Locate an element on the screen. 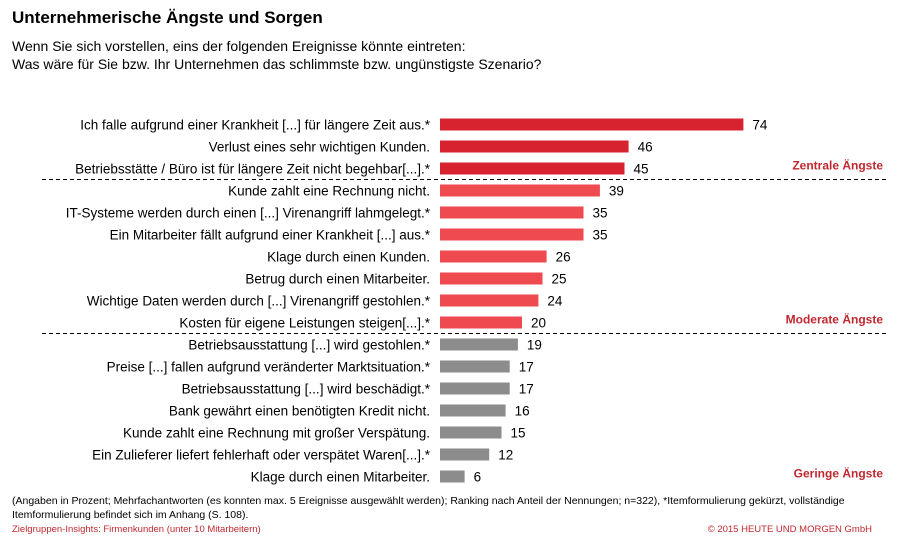  copyright-note: © 2015 HEUTE UND MORGEN GmbH is located at coordinates (789, 529).